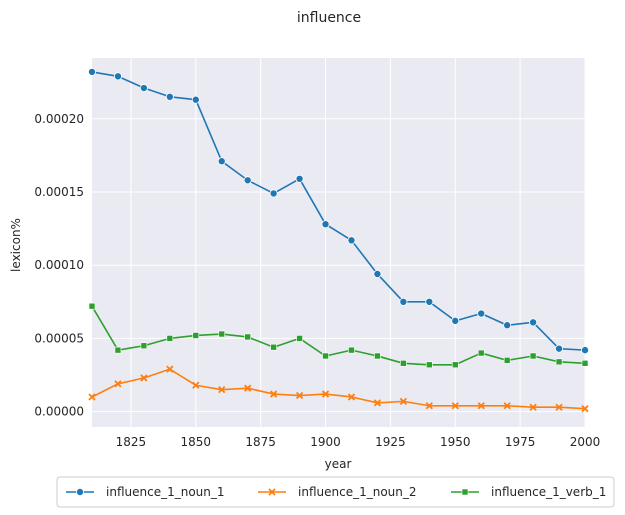 Image resolution: width=625 pixels, height=515 pixels. Describe the element at coordinates (196, 442) in the screenshot. I see `x-tick-label: 1850` at that location.